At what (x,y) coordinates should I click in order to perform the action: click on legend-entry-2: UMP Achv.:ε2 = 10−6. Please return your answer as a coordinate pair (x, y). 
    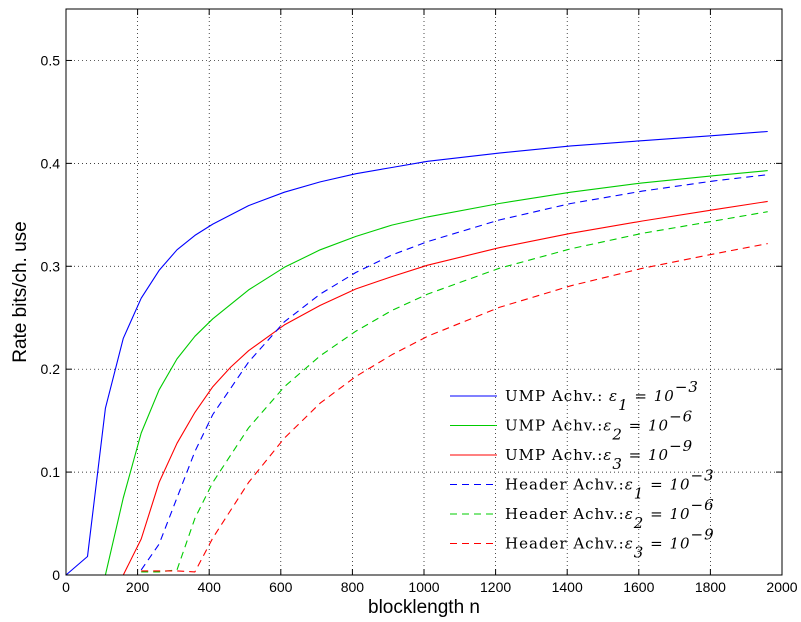
    Looking at the image, I should click on (599, 426).